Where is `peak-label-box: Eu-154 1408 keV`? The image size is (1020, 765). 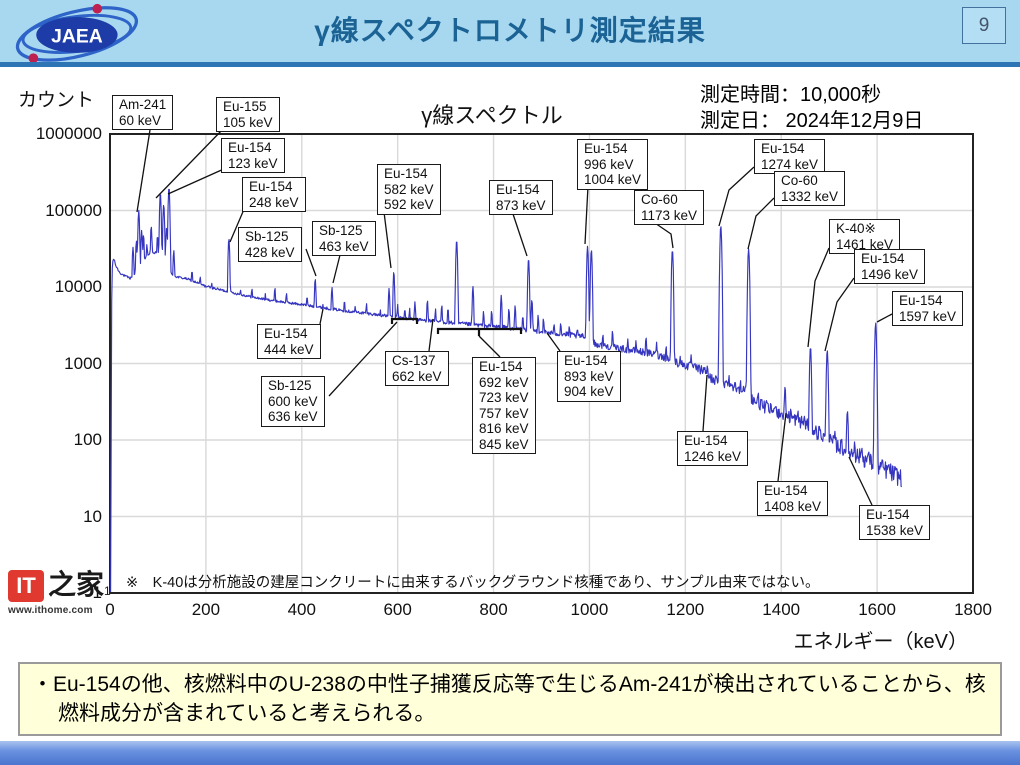
peak-label-box: Eu-154 1408 keV is located at coordinates (793, 498).